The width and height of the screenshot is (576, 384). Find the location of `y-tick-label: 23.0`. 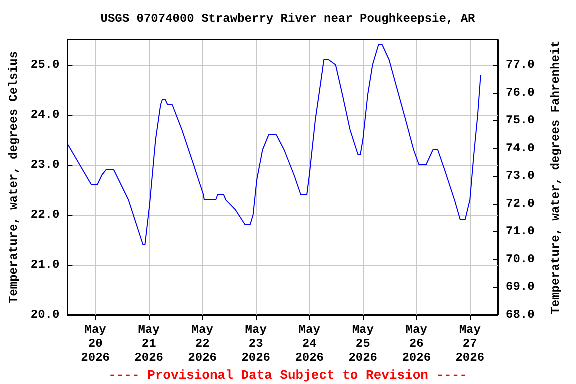

y-tick-label: 23.0 is located at coordinates (45, 165).